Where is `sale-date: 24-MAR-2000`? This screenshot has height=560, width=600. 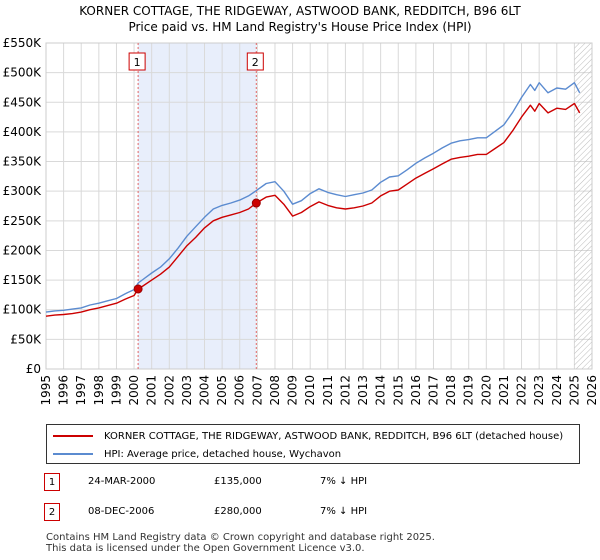
sale-date: 24-MAR-2000 is located at coordinates (122, 481).